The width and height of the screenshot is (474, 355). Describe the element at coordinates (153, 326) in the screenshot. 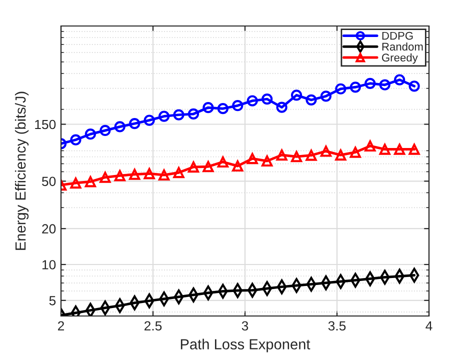

I see `x-tick-label: 2.5` at that location.